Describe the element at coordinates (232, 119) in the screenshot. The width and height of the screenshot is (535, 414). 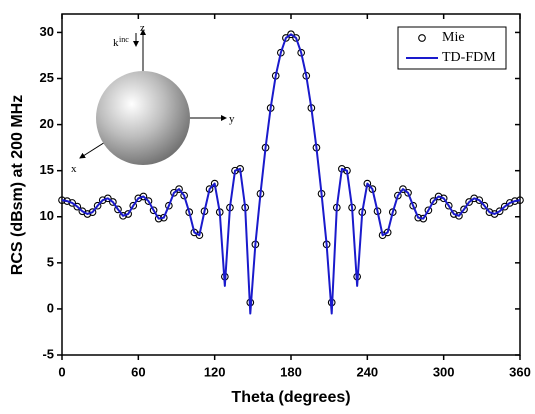
I see `label-y: y` at that location.